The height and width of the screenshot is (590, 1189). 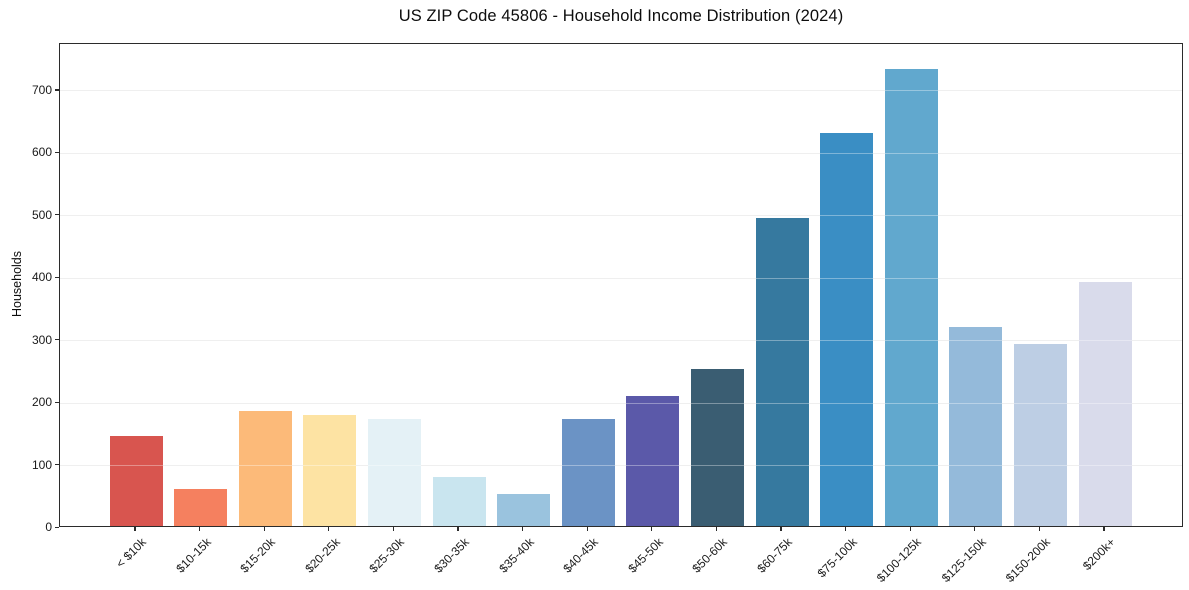 I want to click on x-tick-label-11: $75-100k, so click(x=837, y=558).